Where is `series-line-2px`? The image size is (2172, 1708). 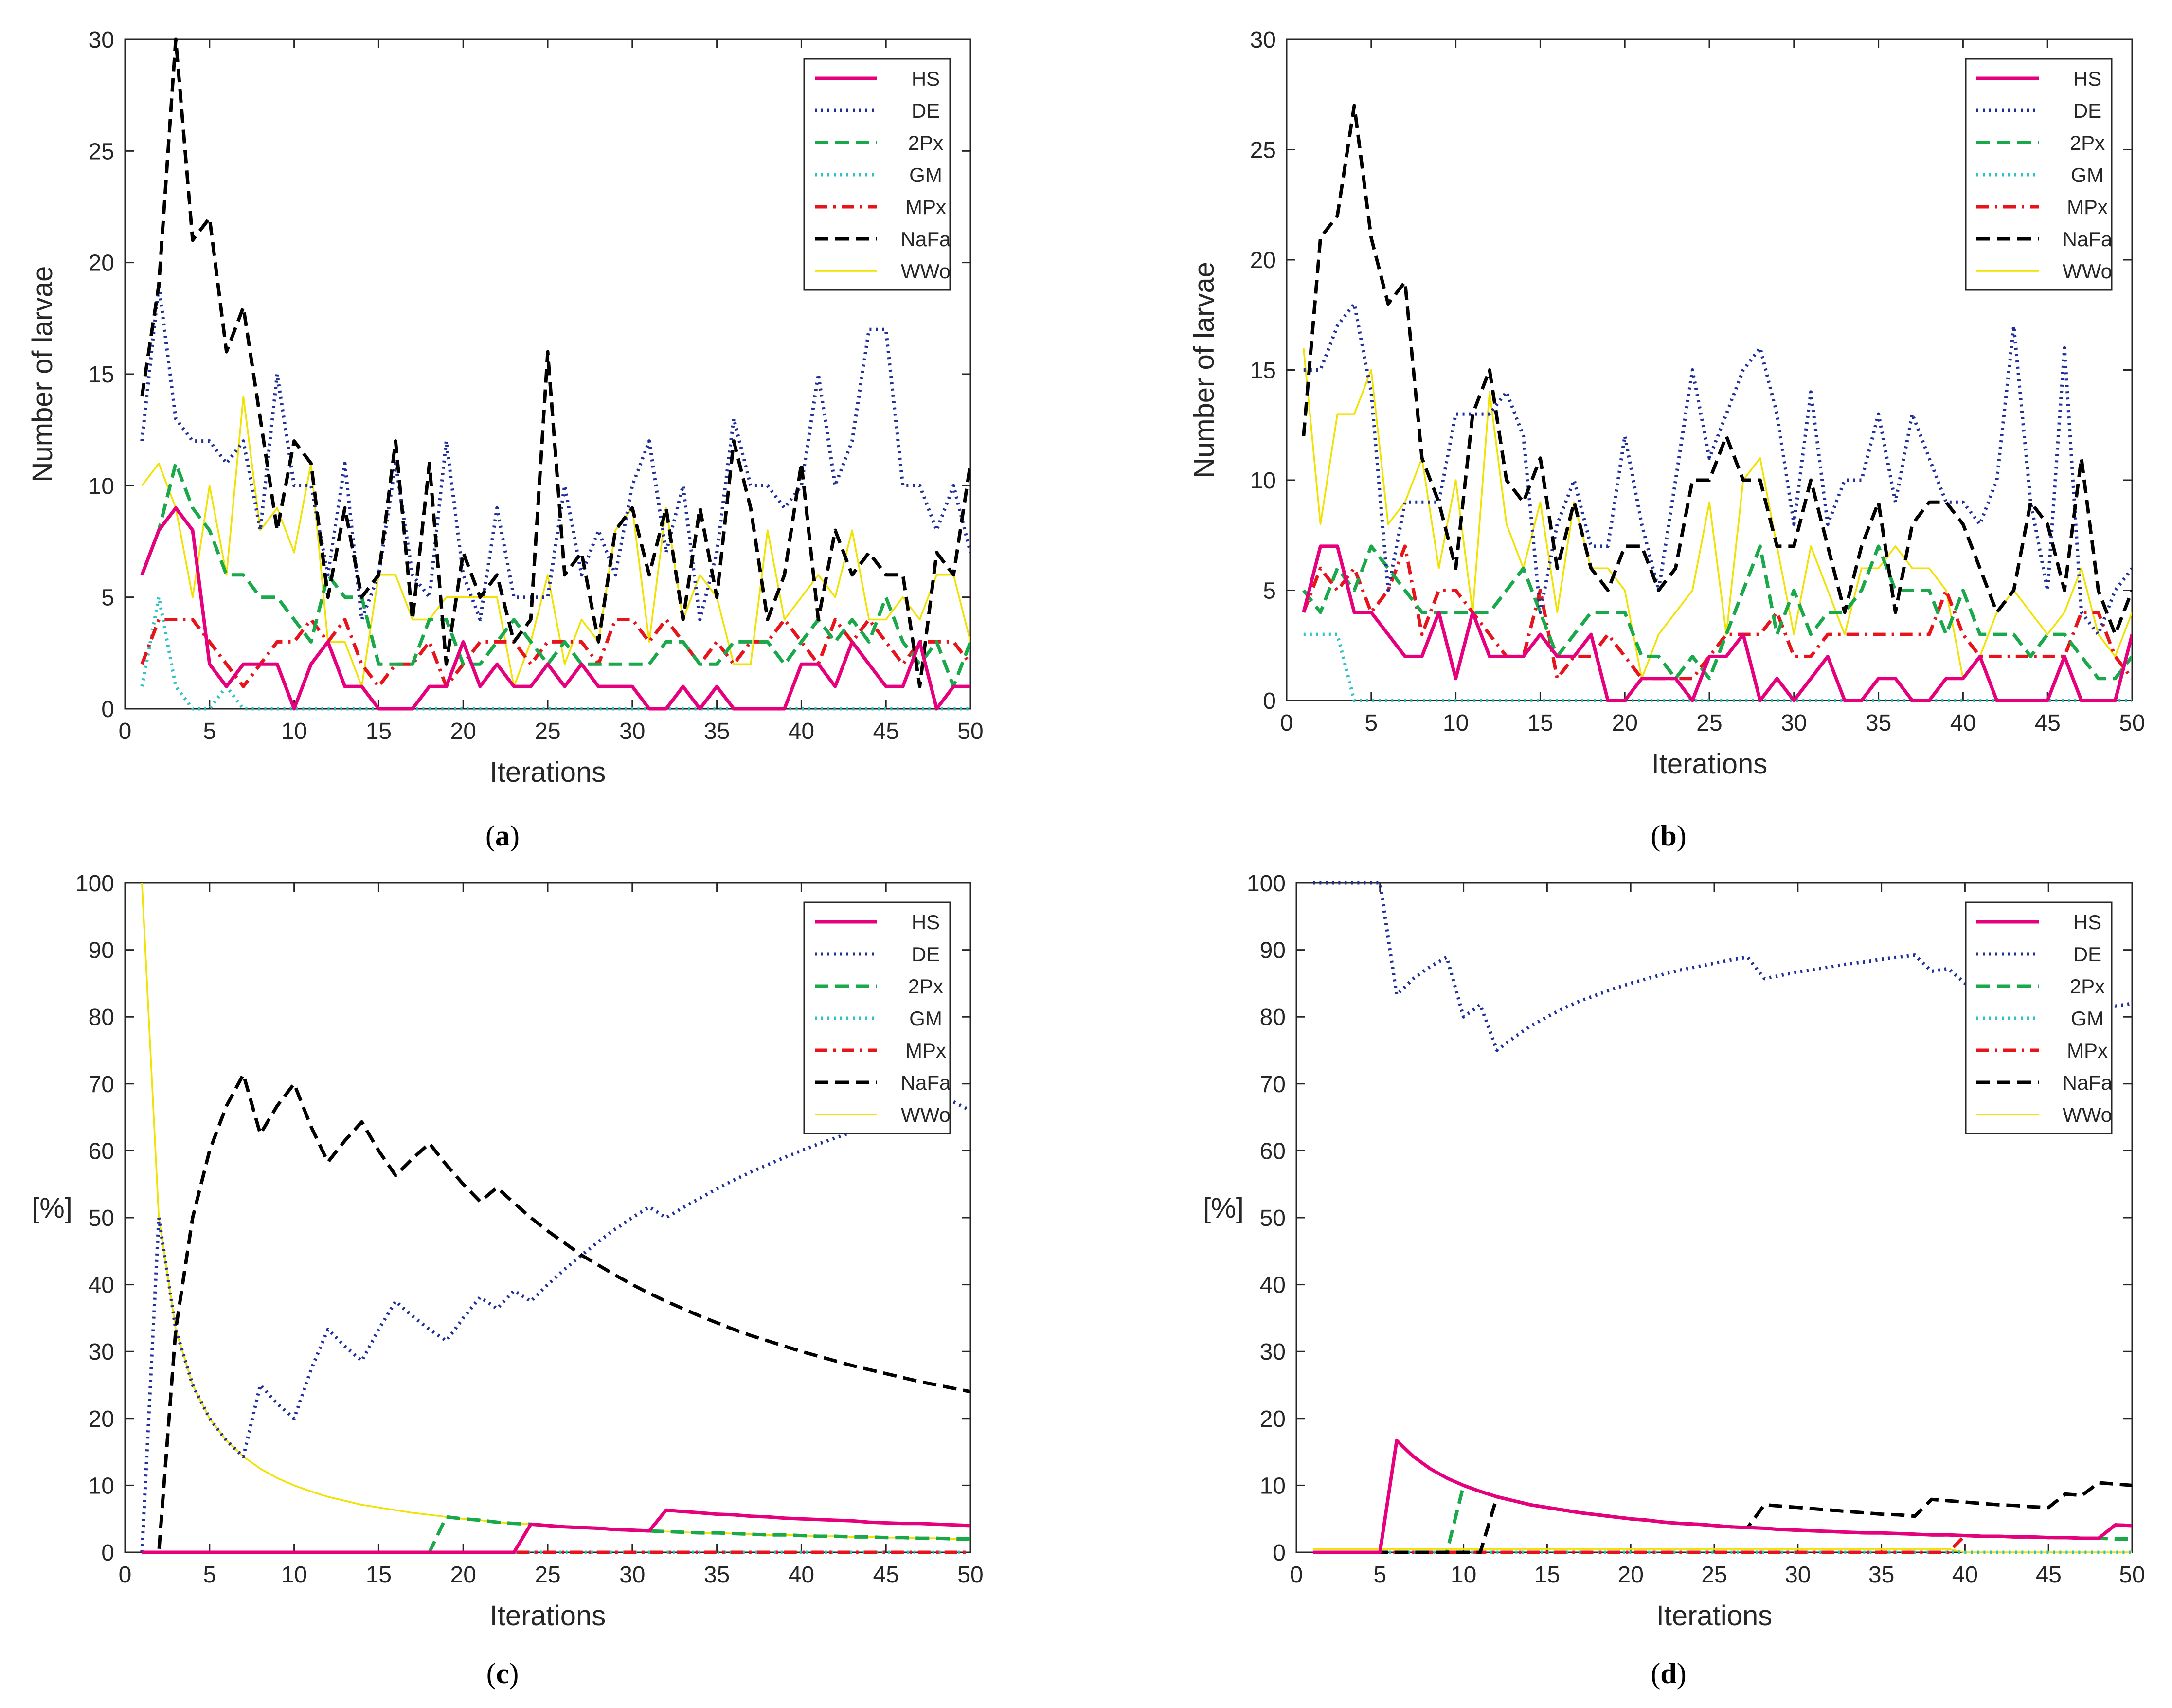 series-line-2px is located at coordinates (555, 575).